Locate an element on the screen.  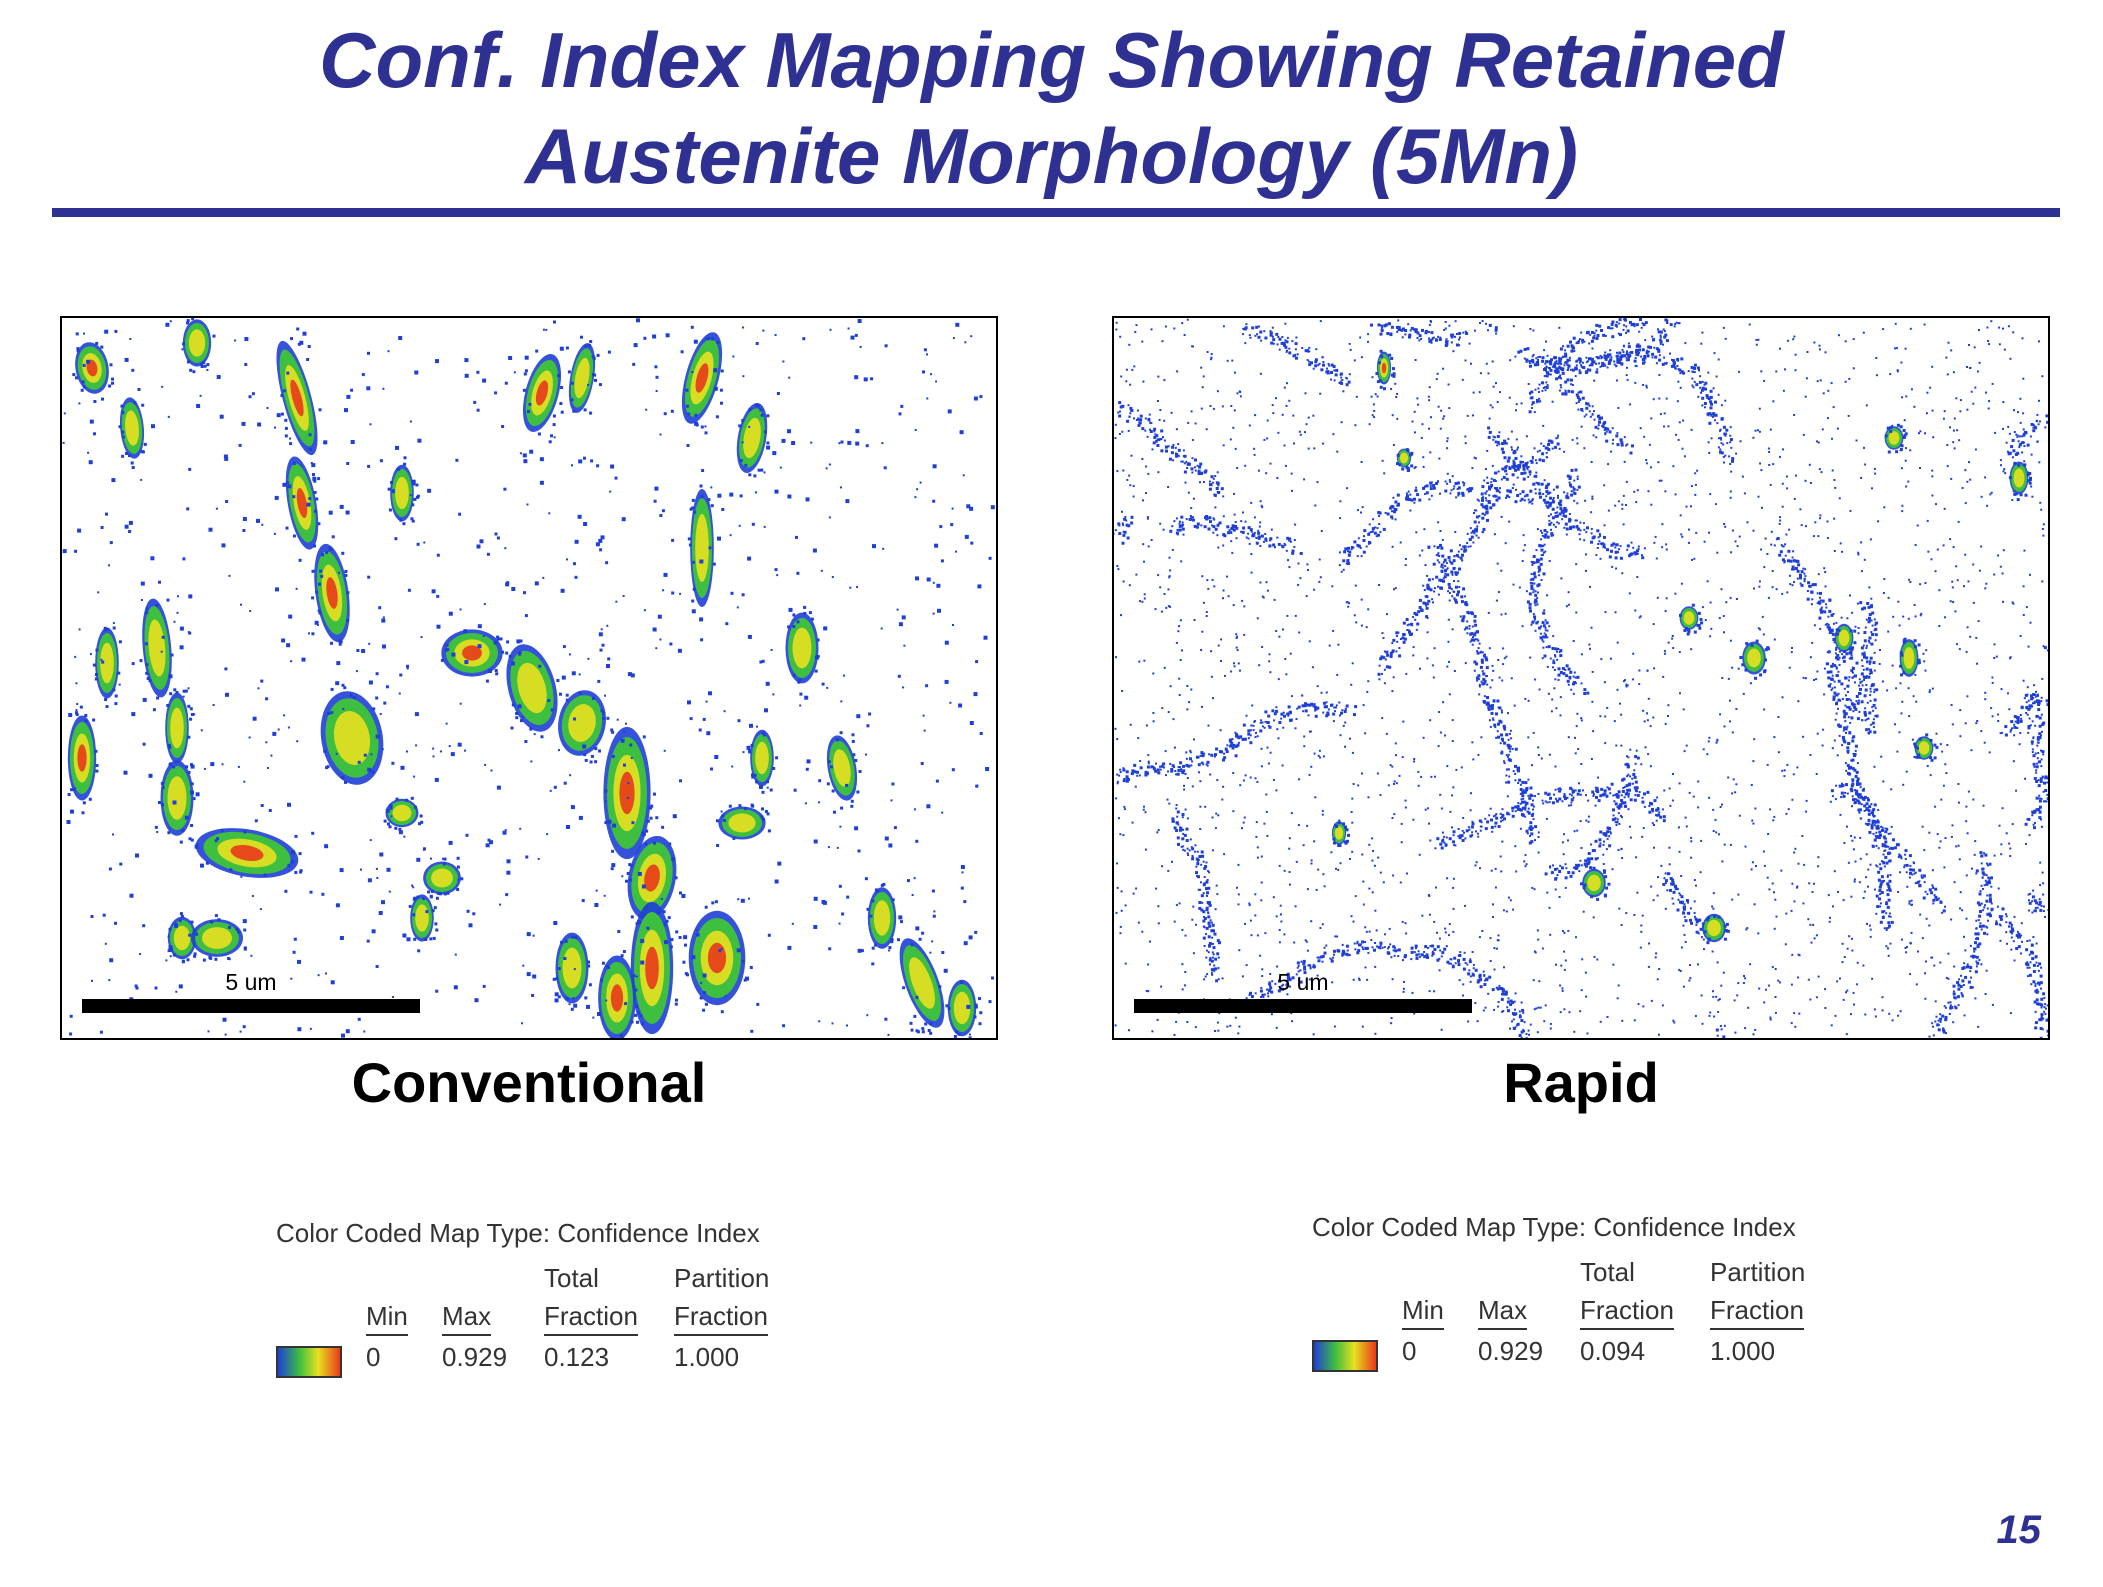
conventional-legend-col-max: Max 0.929 is located at coordinates (474, 1317).